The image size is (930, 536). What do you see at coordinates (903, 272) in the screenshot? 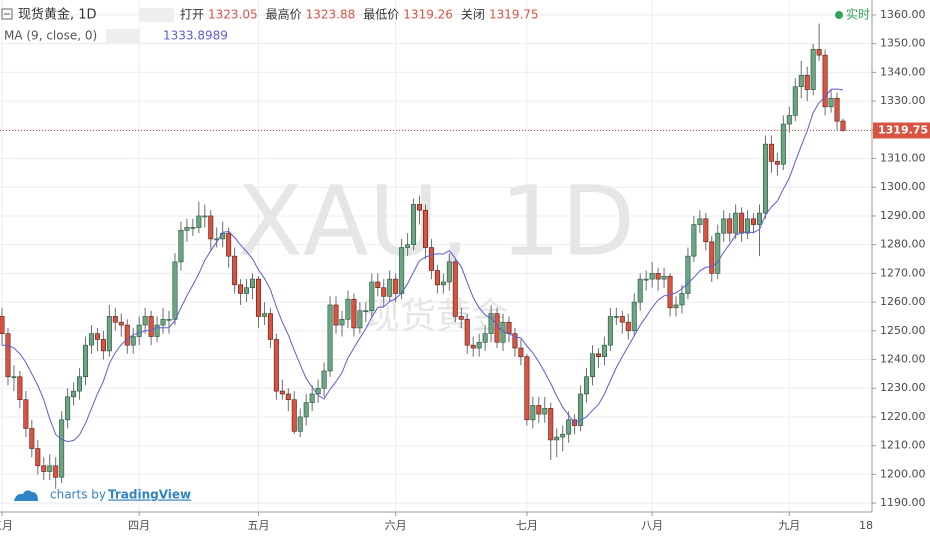
I see `y-tick-label: 1270.00` at bounding box center [903, 272].